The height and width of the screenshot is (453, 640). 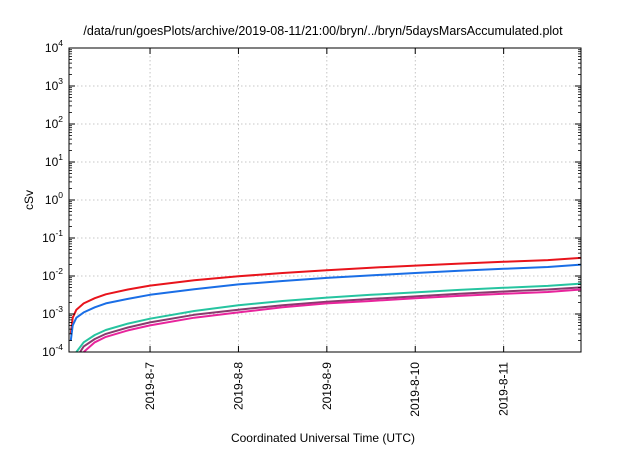 What do you see at coordinates (415, 389) in the screenshot?
I see `x-tick-label: 2019-8-10` at bounding box center [415, 389].